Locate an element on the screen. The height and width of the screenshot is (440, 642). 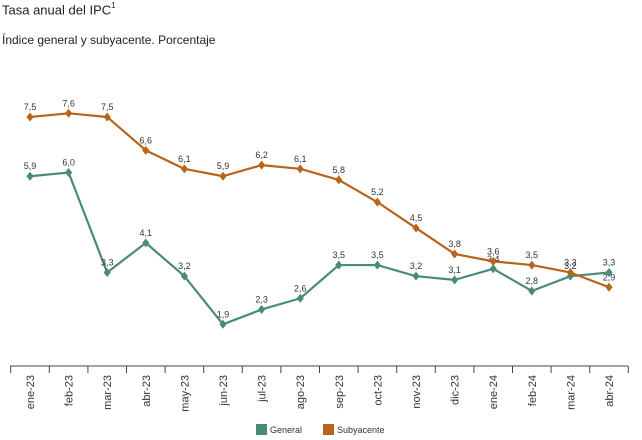
data-label-general: 3,1 is located at coordinates (454, 270).